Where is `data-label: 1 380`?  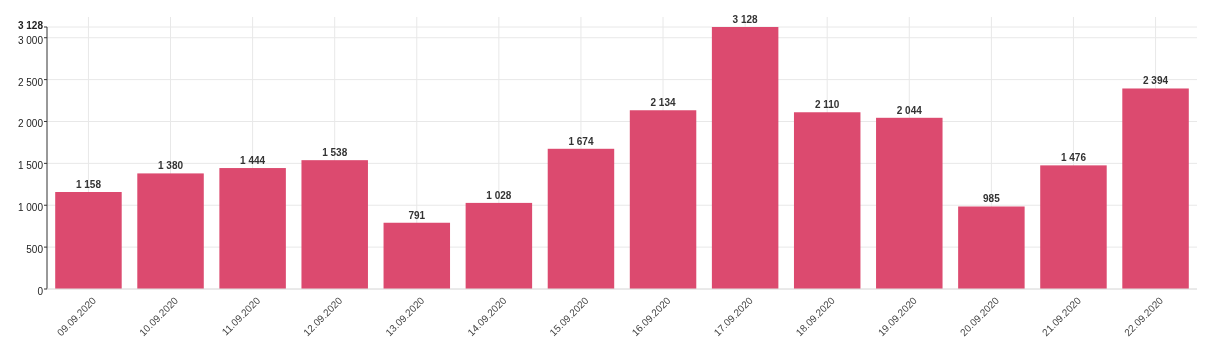 data-label: 1 380 is located at coordinates (171, 166).